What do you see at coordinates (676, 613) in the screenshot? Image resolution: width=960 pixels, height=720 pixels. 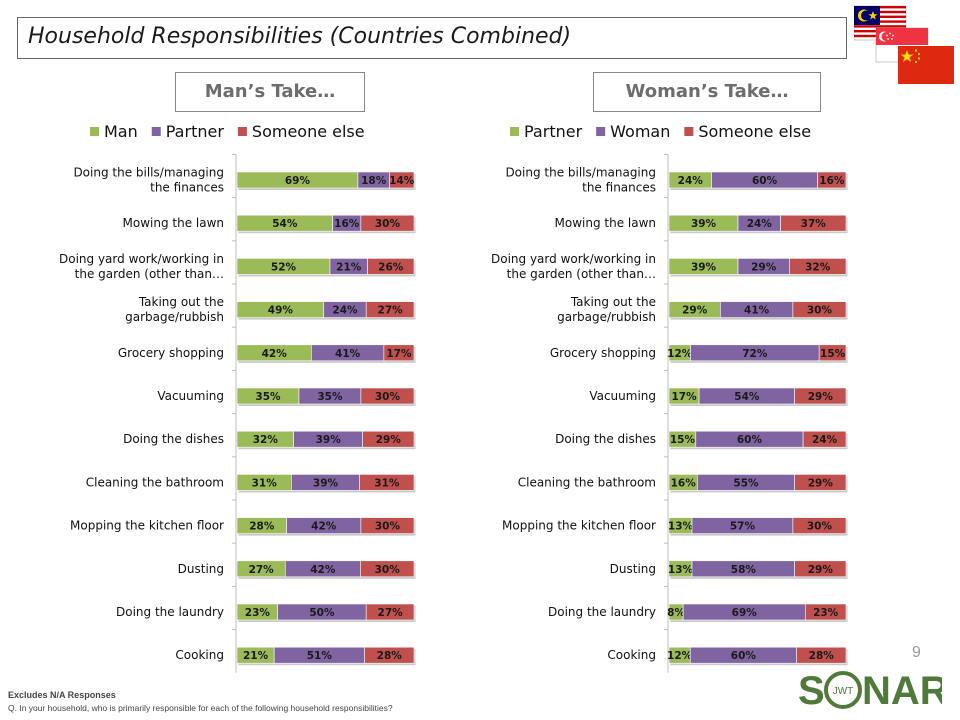 I see `woman-data-label: 8%` at bounding box center [676, 613].